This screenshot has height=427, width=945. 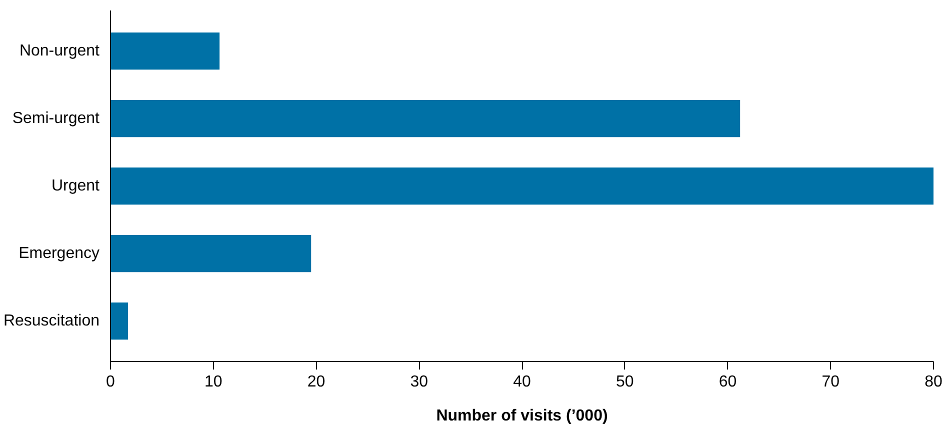 I want to click on x-tick-label: 80, so click(x=933, y=382).